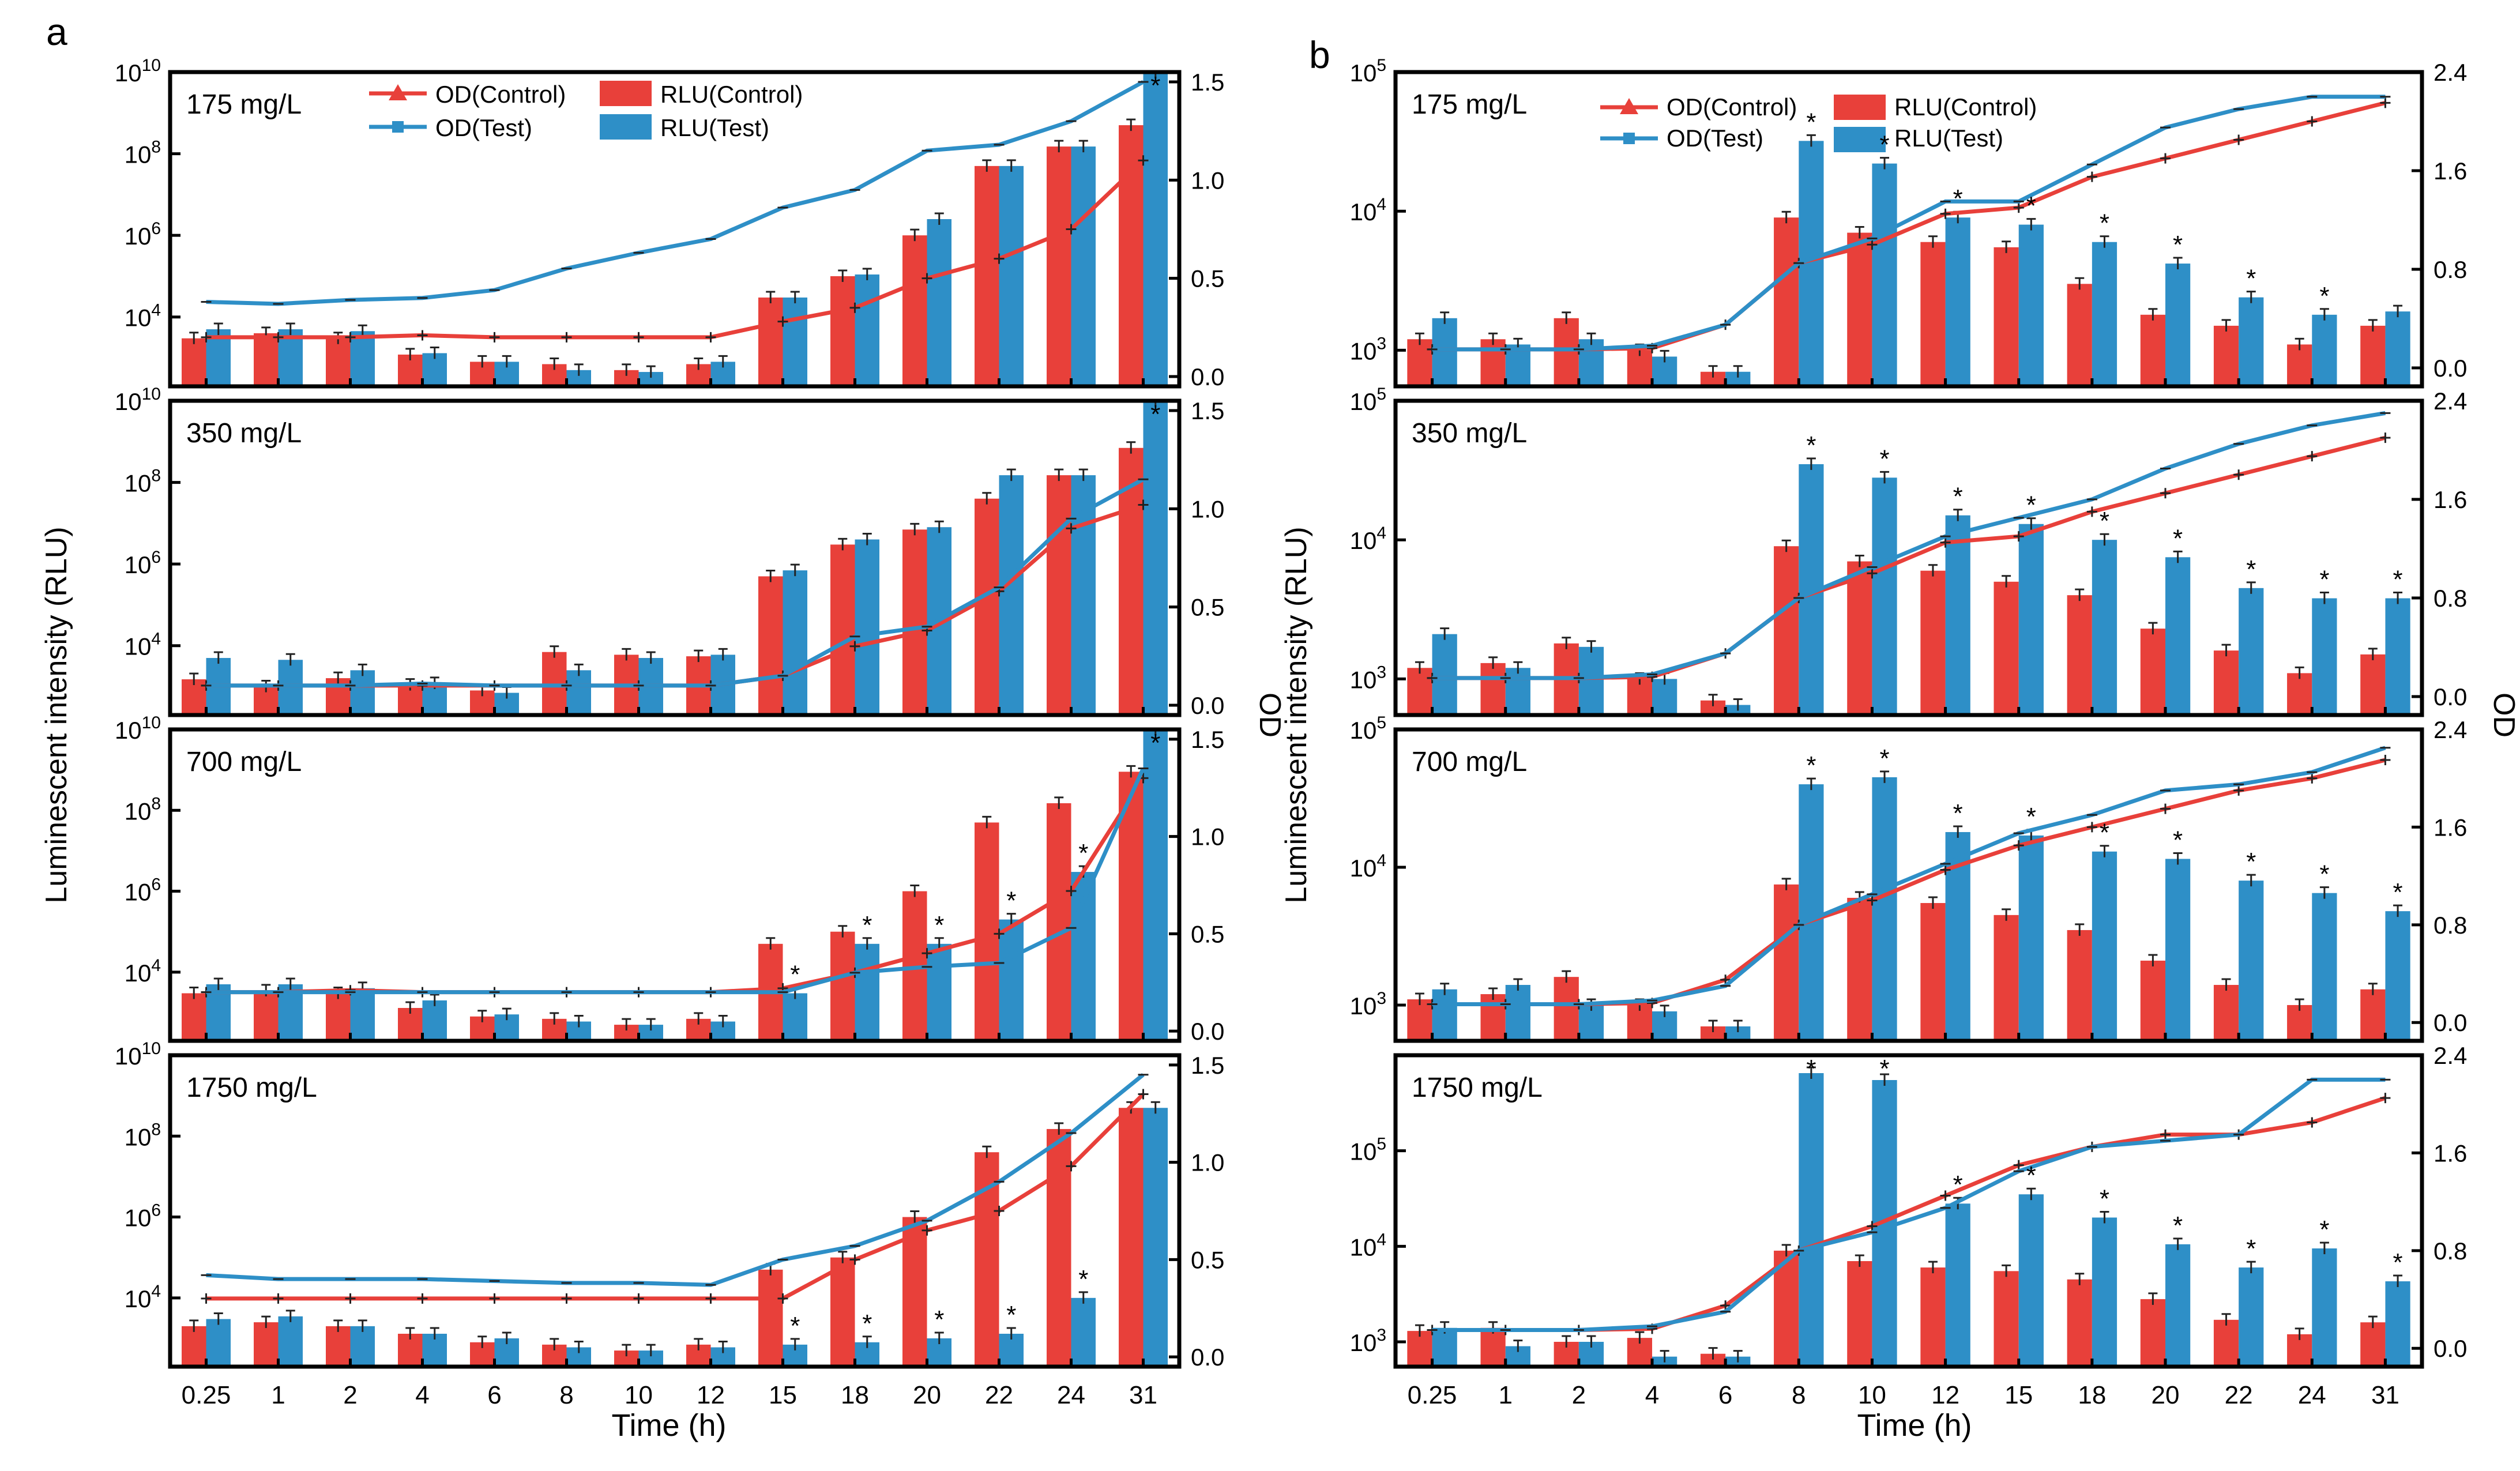 This screenshot has height=1471, width=2520. I want to click on left-tick-label: 10⁸, so click(143, 153).